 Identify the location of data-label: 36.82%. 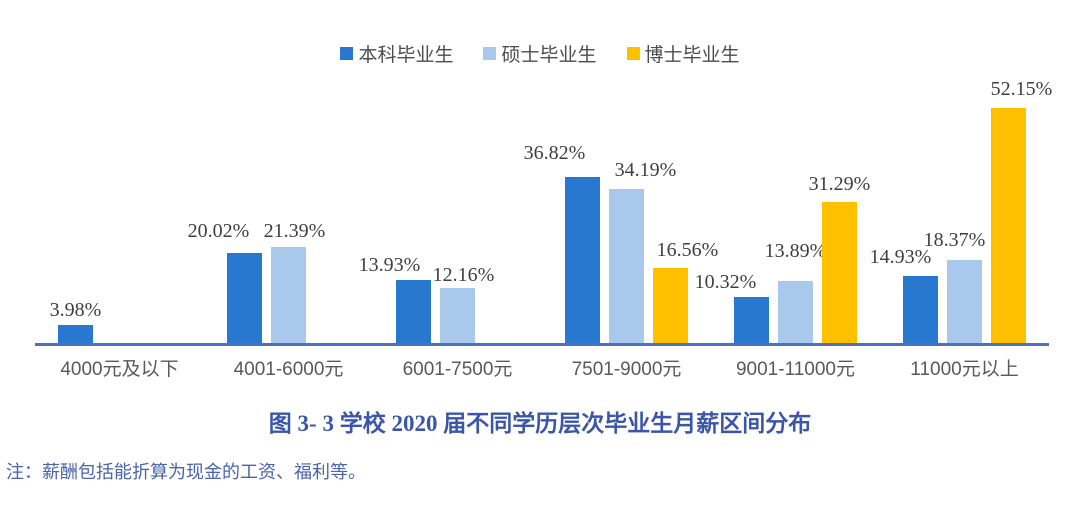
(554, 153).